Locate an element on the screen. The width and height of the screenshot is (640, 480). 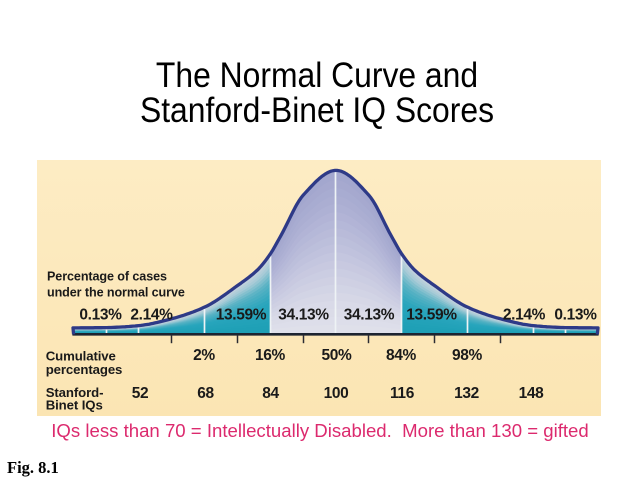
svg-text: 100 is located at coordinates (336, 393).